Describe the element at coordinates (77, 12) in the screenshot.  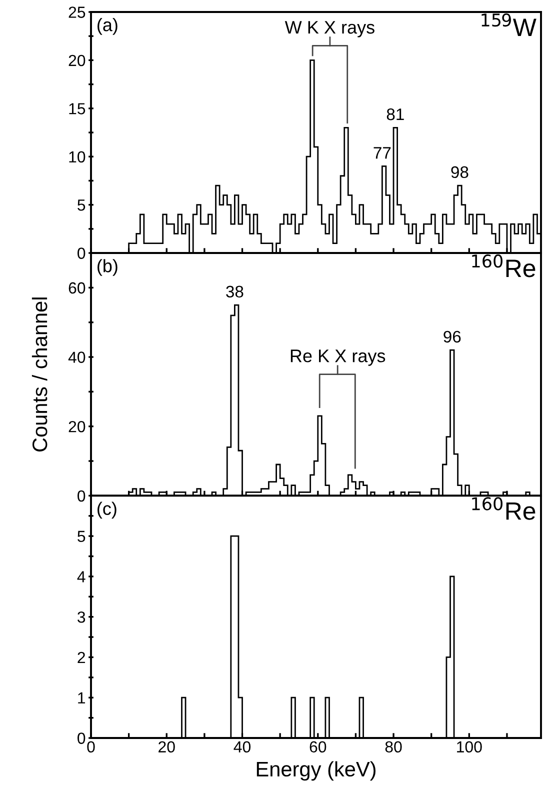
I see `y-tick-label: 25` at that location.